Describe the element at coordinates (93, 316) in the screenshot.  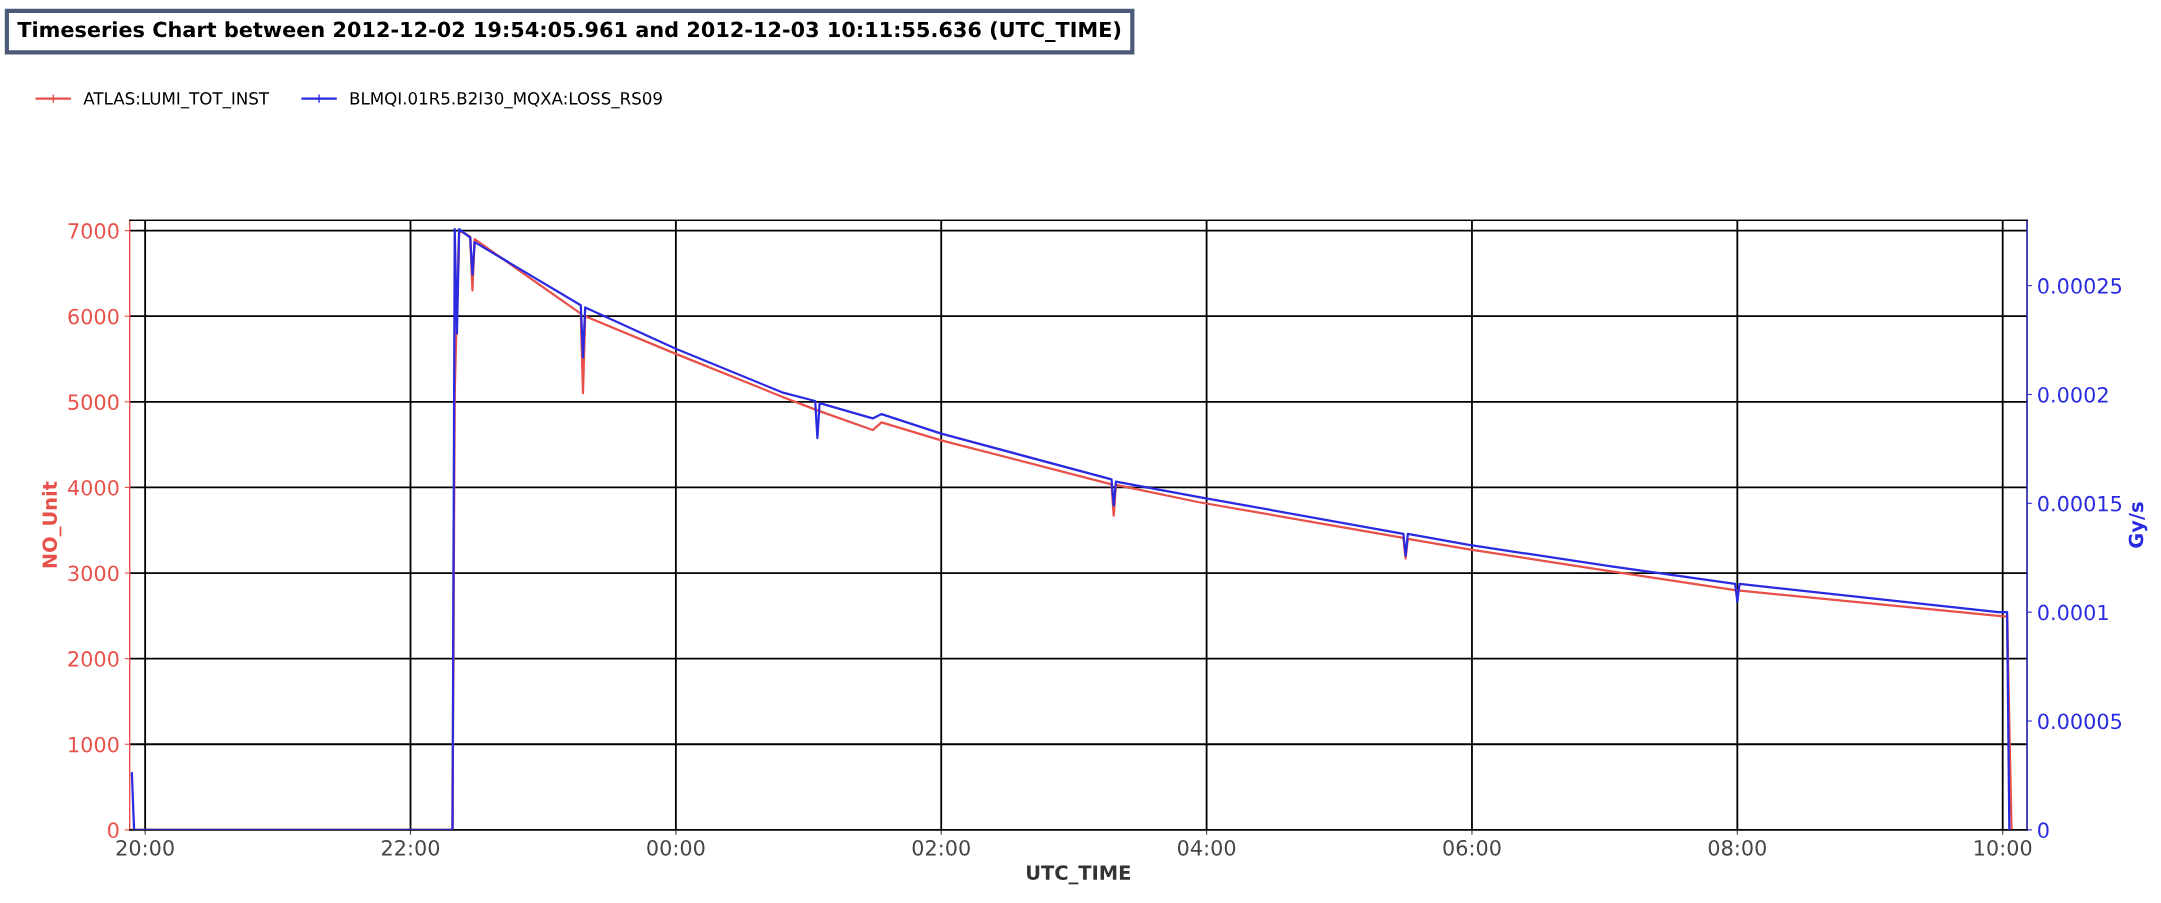
I see `y-tick-label: 6000` at that location.